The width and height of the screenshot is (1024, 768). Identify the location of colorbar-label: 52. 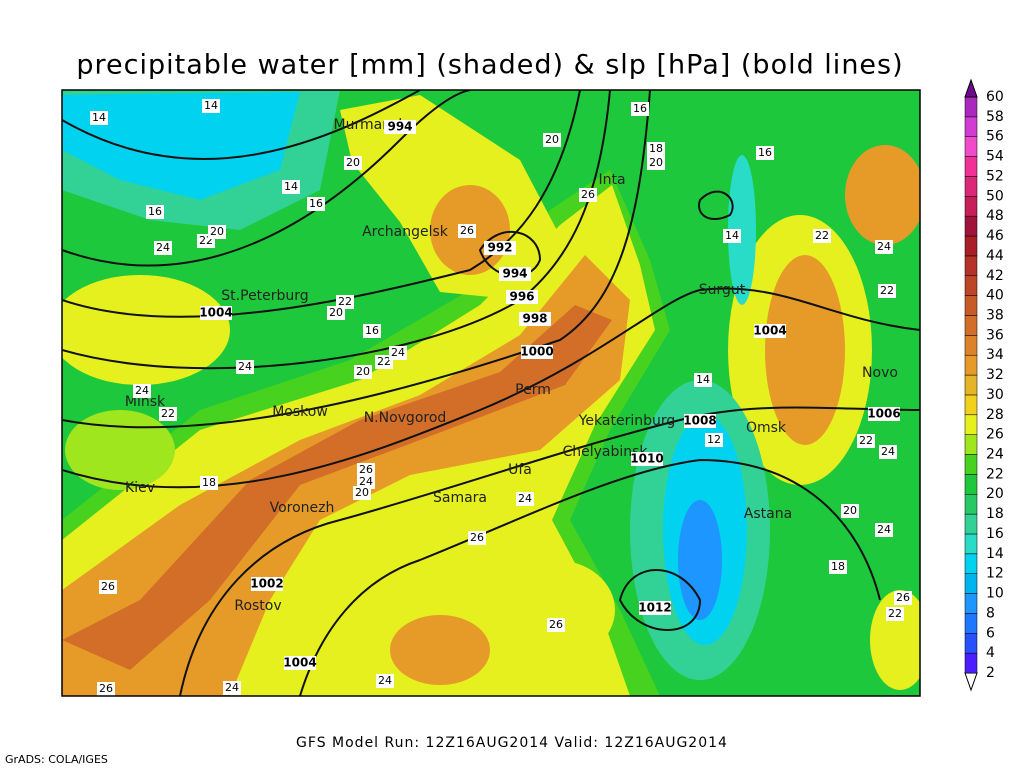
(995, 176).